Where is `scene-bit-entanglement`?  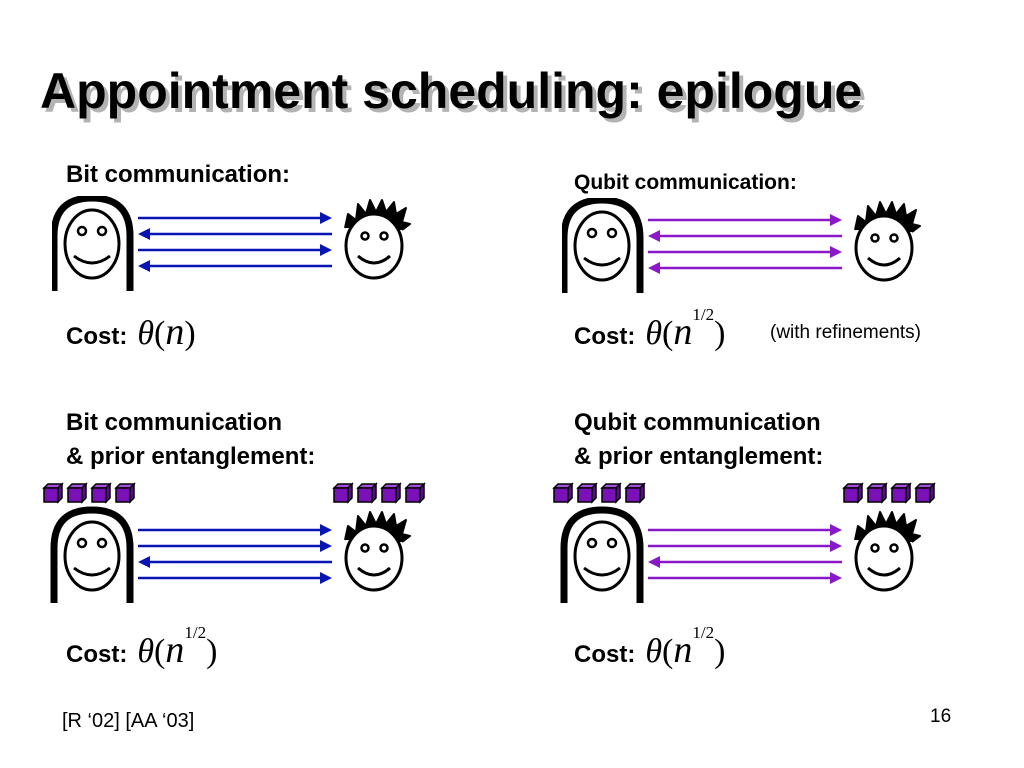
scene-bit-entanglement is located at coordinates (245, 545).